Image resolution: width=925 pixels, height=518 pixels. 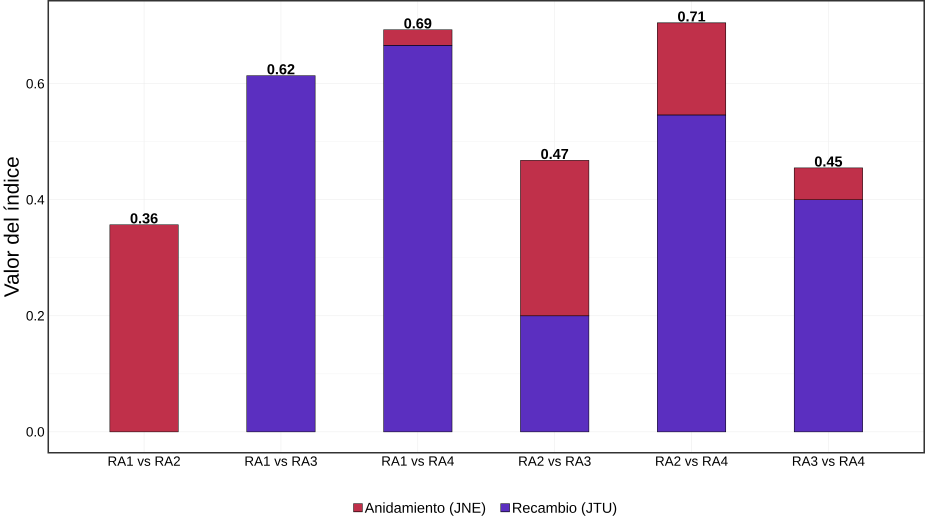 I want to click on total-label: 0.36, so click(x=144, y=218).